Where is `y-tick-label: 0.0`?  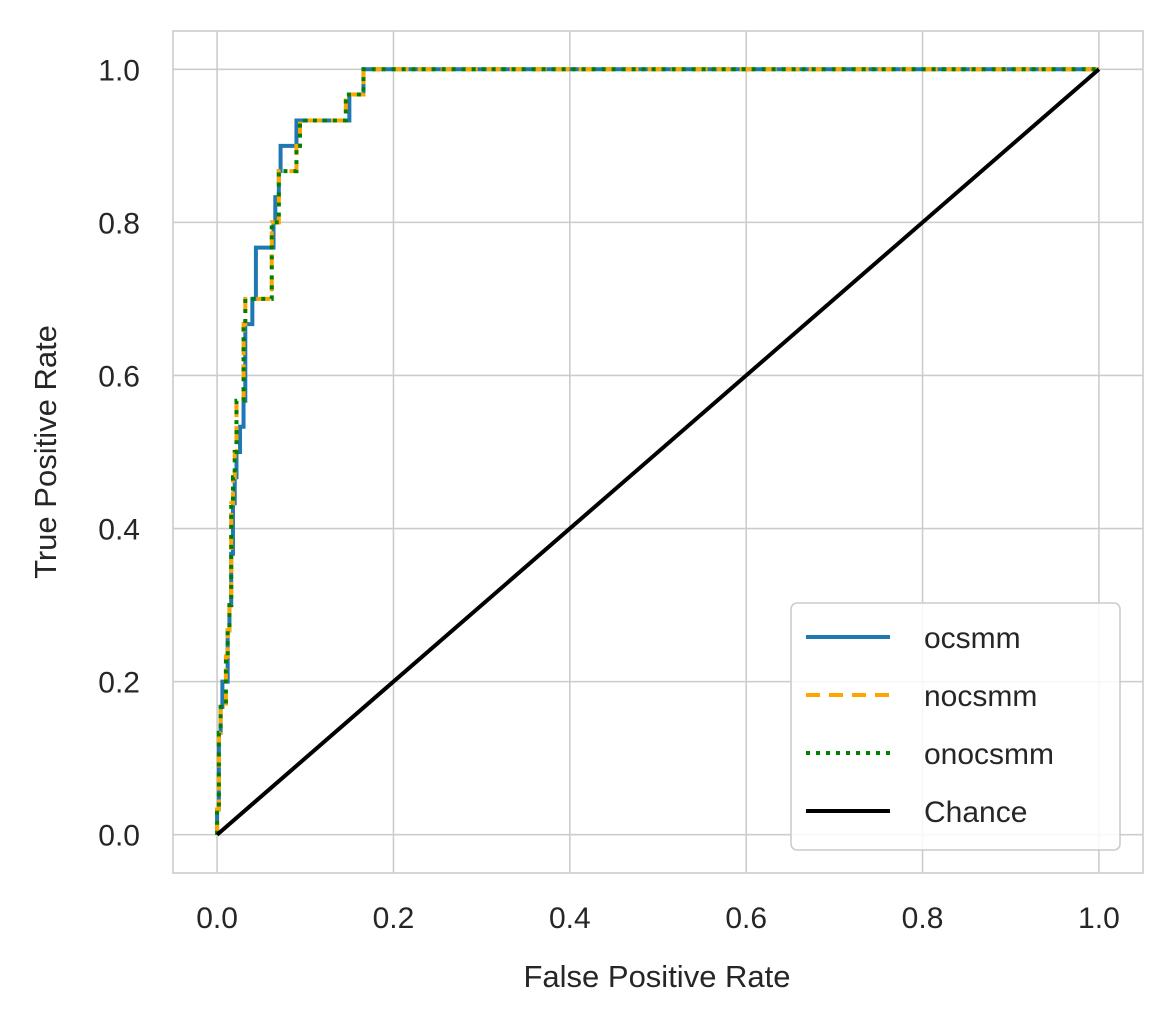
y-tick-label: 0.0 is located at coordinates (119, 836).